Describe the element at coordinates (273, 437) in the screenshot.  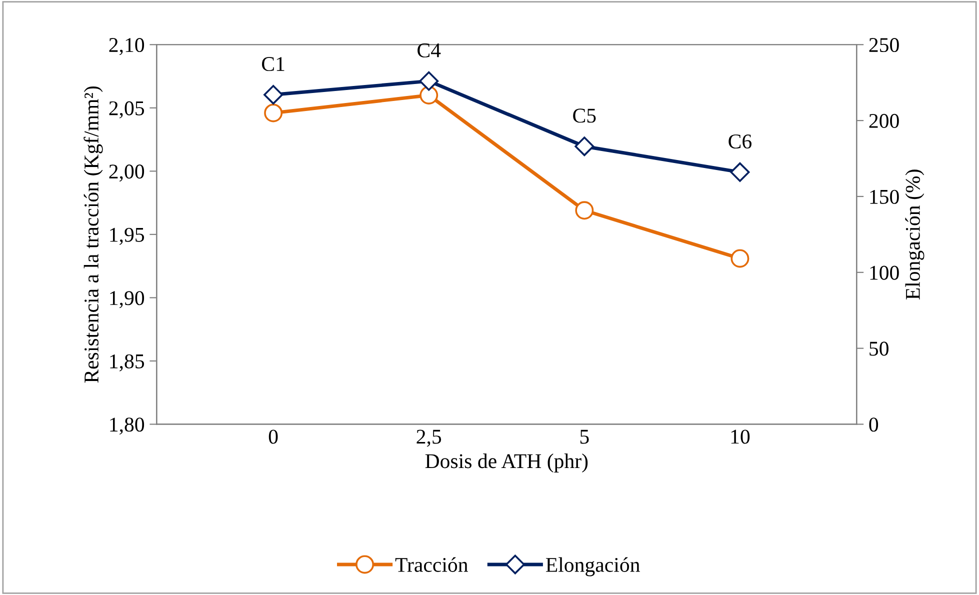
I see `x-tick-label: 0` at that location.